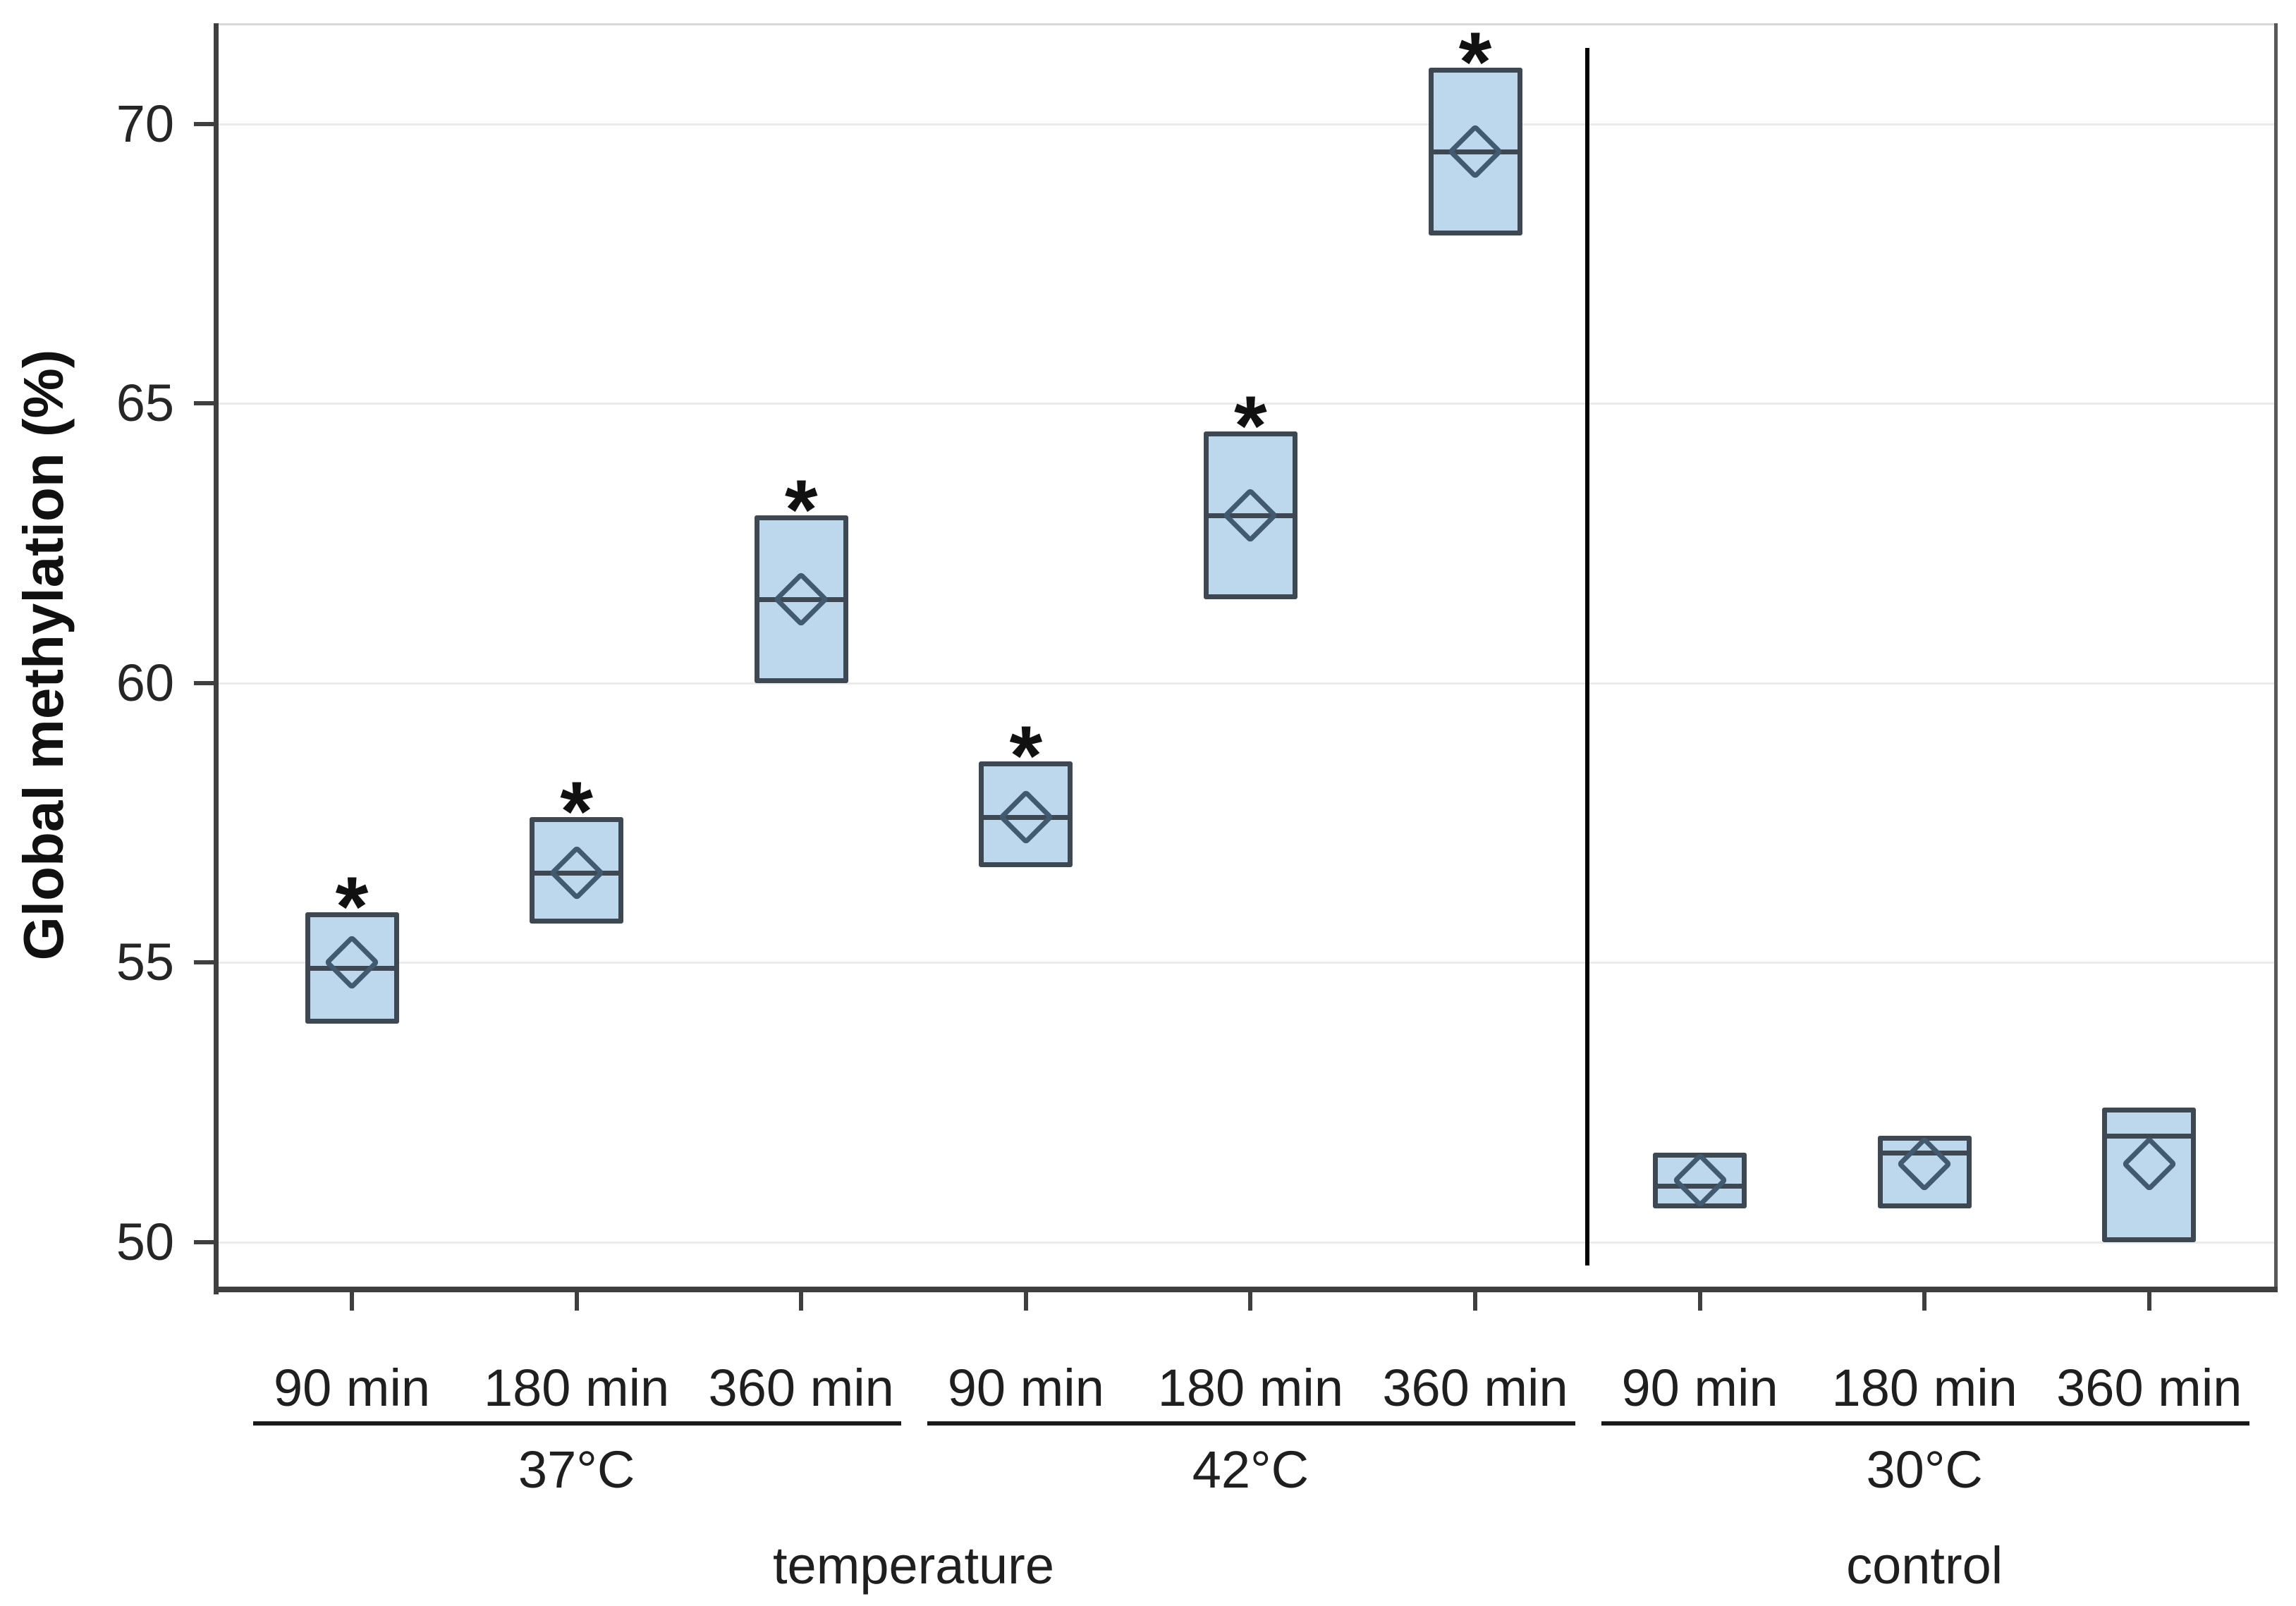 The height and width of the screenshot is (1606, 2296). Describe the element at coordinates (1587, 656) in the screenshot. I see `section-divider` at that location.